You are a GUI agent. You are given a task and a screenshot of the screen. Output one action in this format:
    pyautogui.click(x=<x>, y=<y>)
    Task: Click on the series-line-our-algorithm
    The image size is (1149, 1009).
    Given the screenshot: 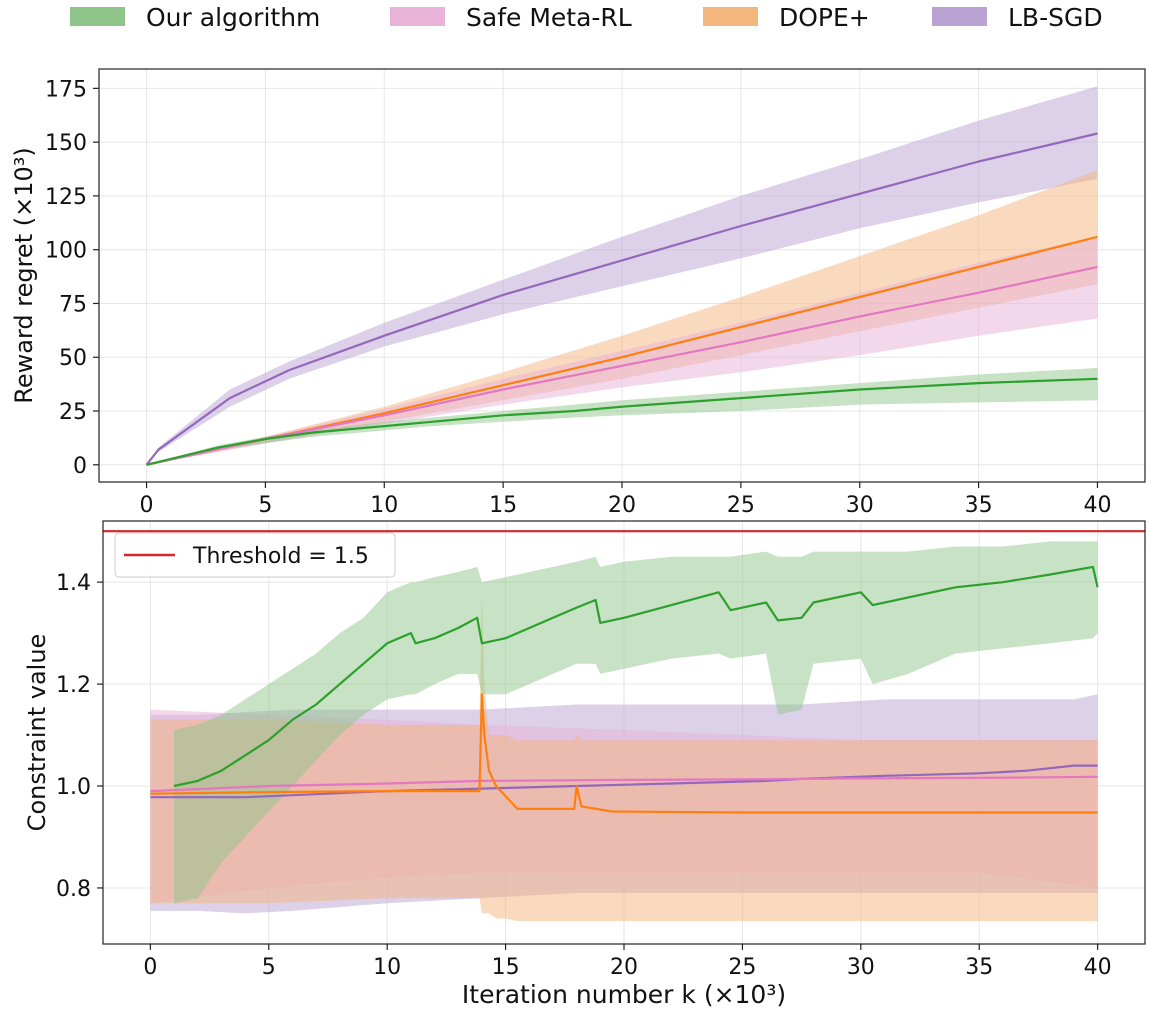 What is the action you would take?
    pyautogui.click(x=622, y=421)
    